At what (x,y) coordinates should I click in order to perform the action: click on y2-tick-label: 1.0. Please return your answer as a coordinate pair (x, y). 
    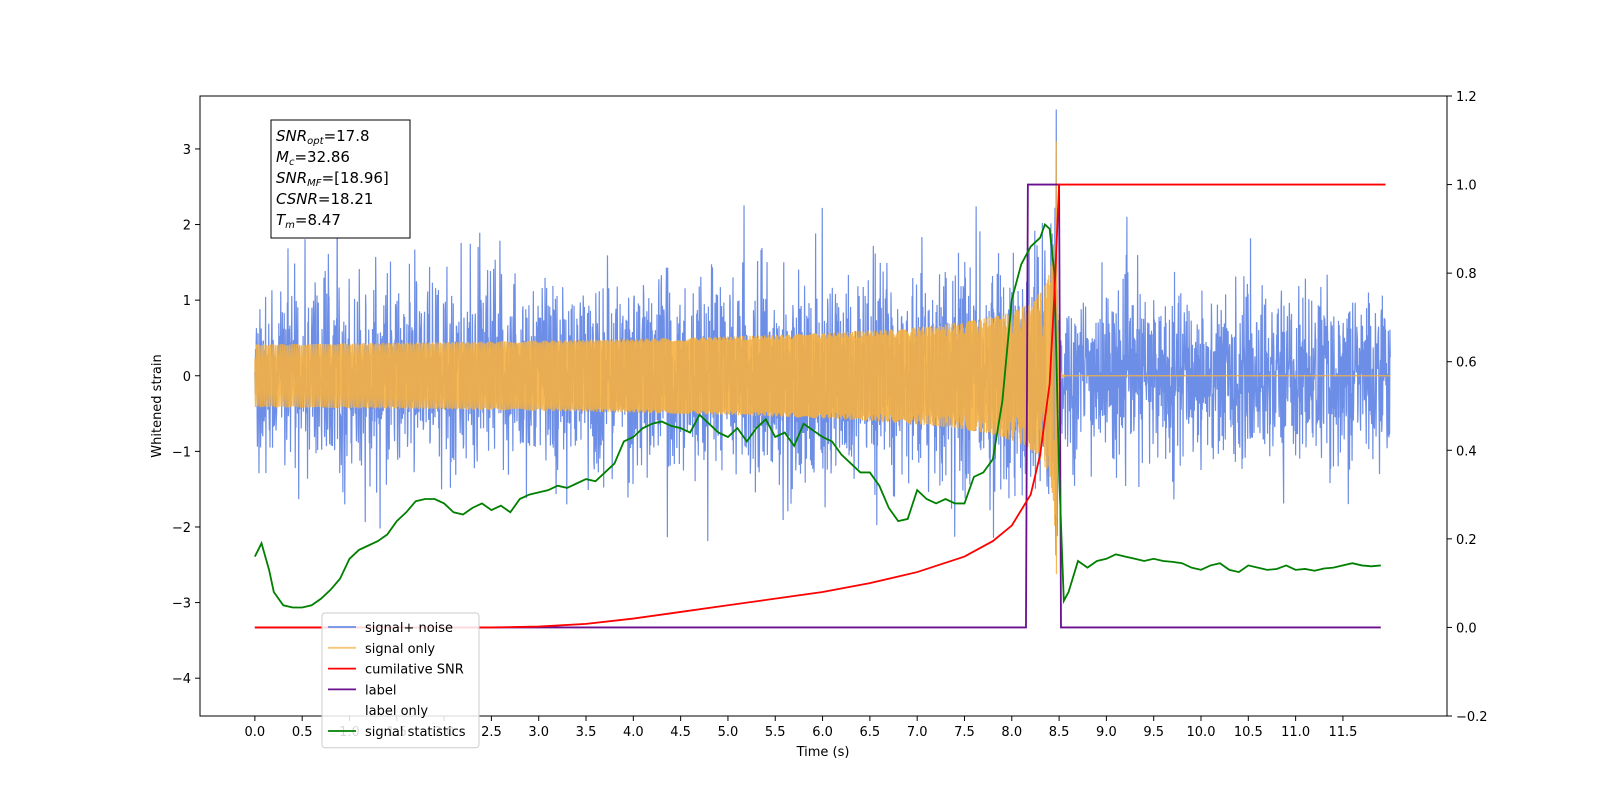
    Looking at the image, I should click on (1466, 186).